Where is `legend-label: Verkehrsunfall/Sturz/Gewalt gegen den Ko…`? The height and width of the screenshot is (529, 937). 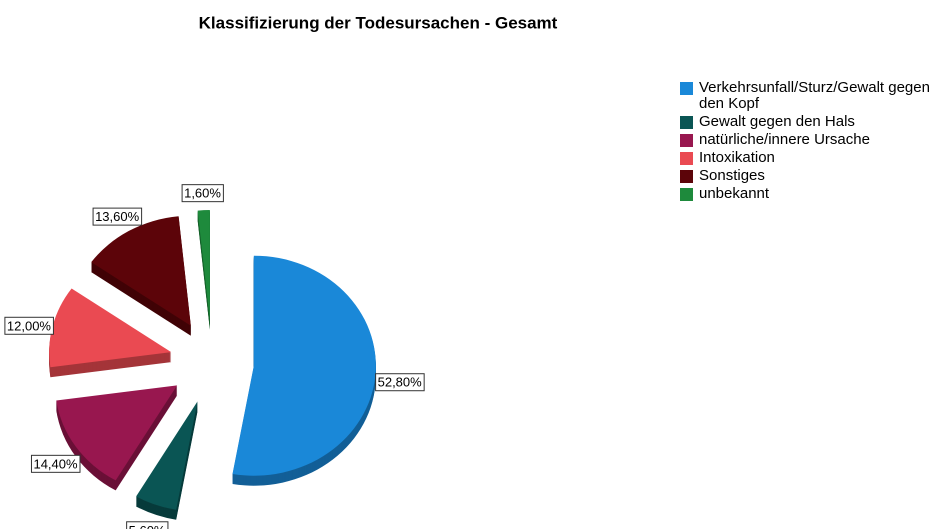 legend-label: Verkehrsunfall/Sturz/Gewalt gegen den Ko… is located at coordinates (814, 95).